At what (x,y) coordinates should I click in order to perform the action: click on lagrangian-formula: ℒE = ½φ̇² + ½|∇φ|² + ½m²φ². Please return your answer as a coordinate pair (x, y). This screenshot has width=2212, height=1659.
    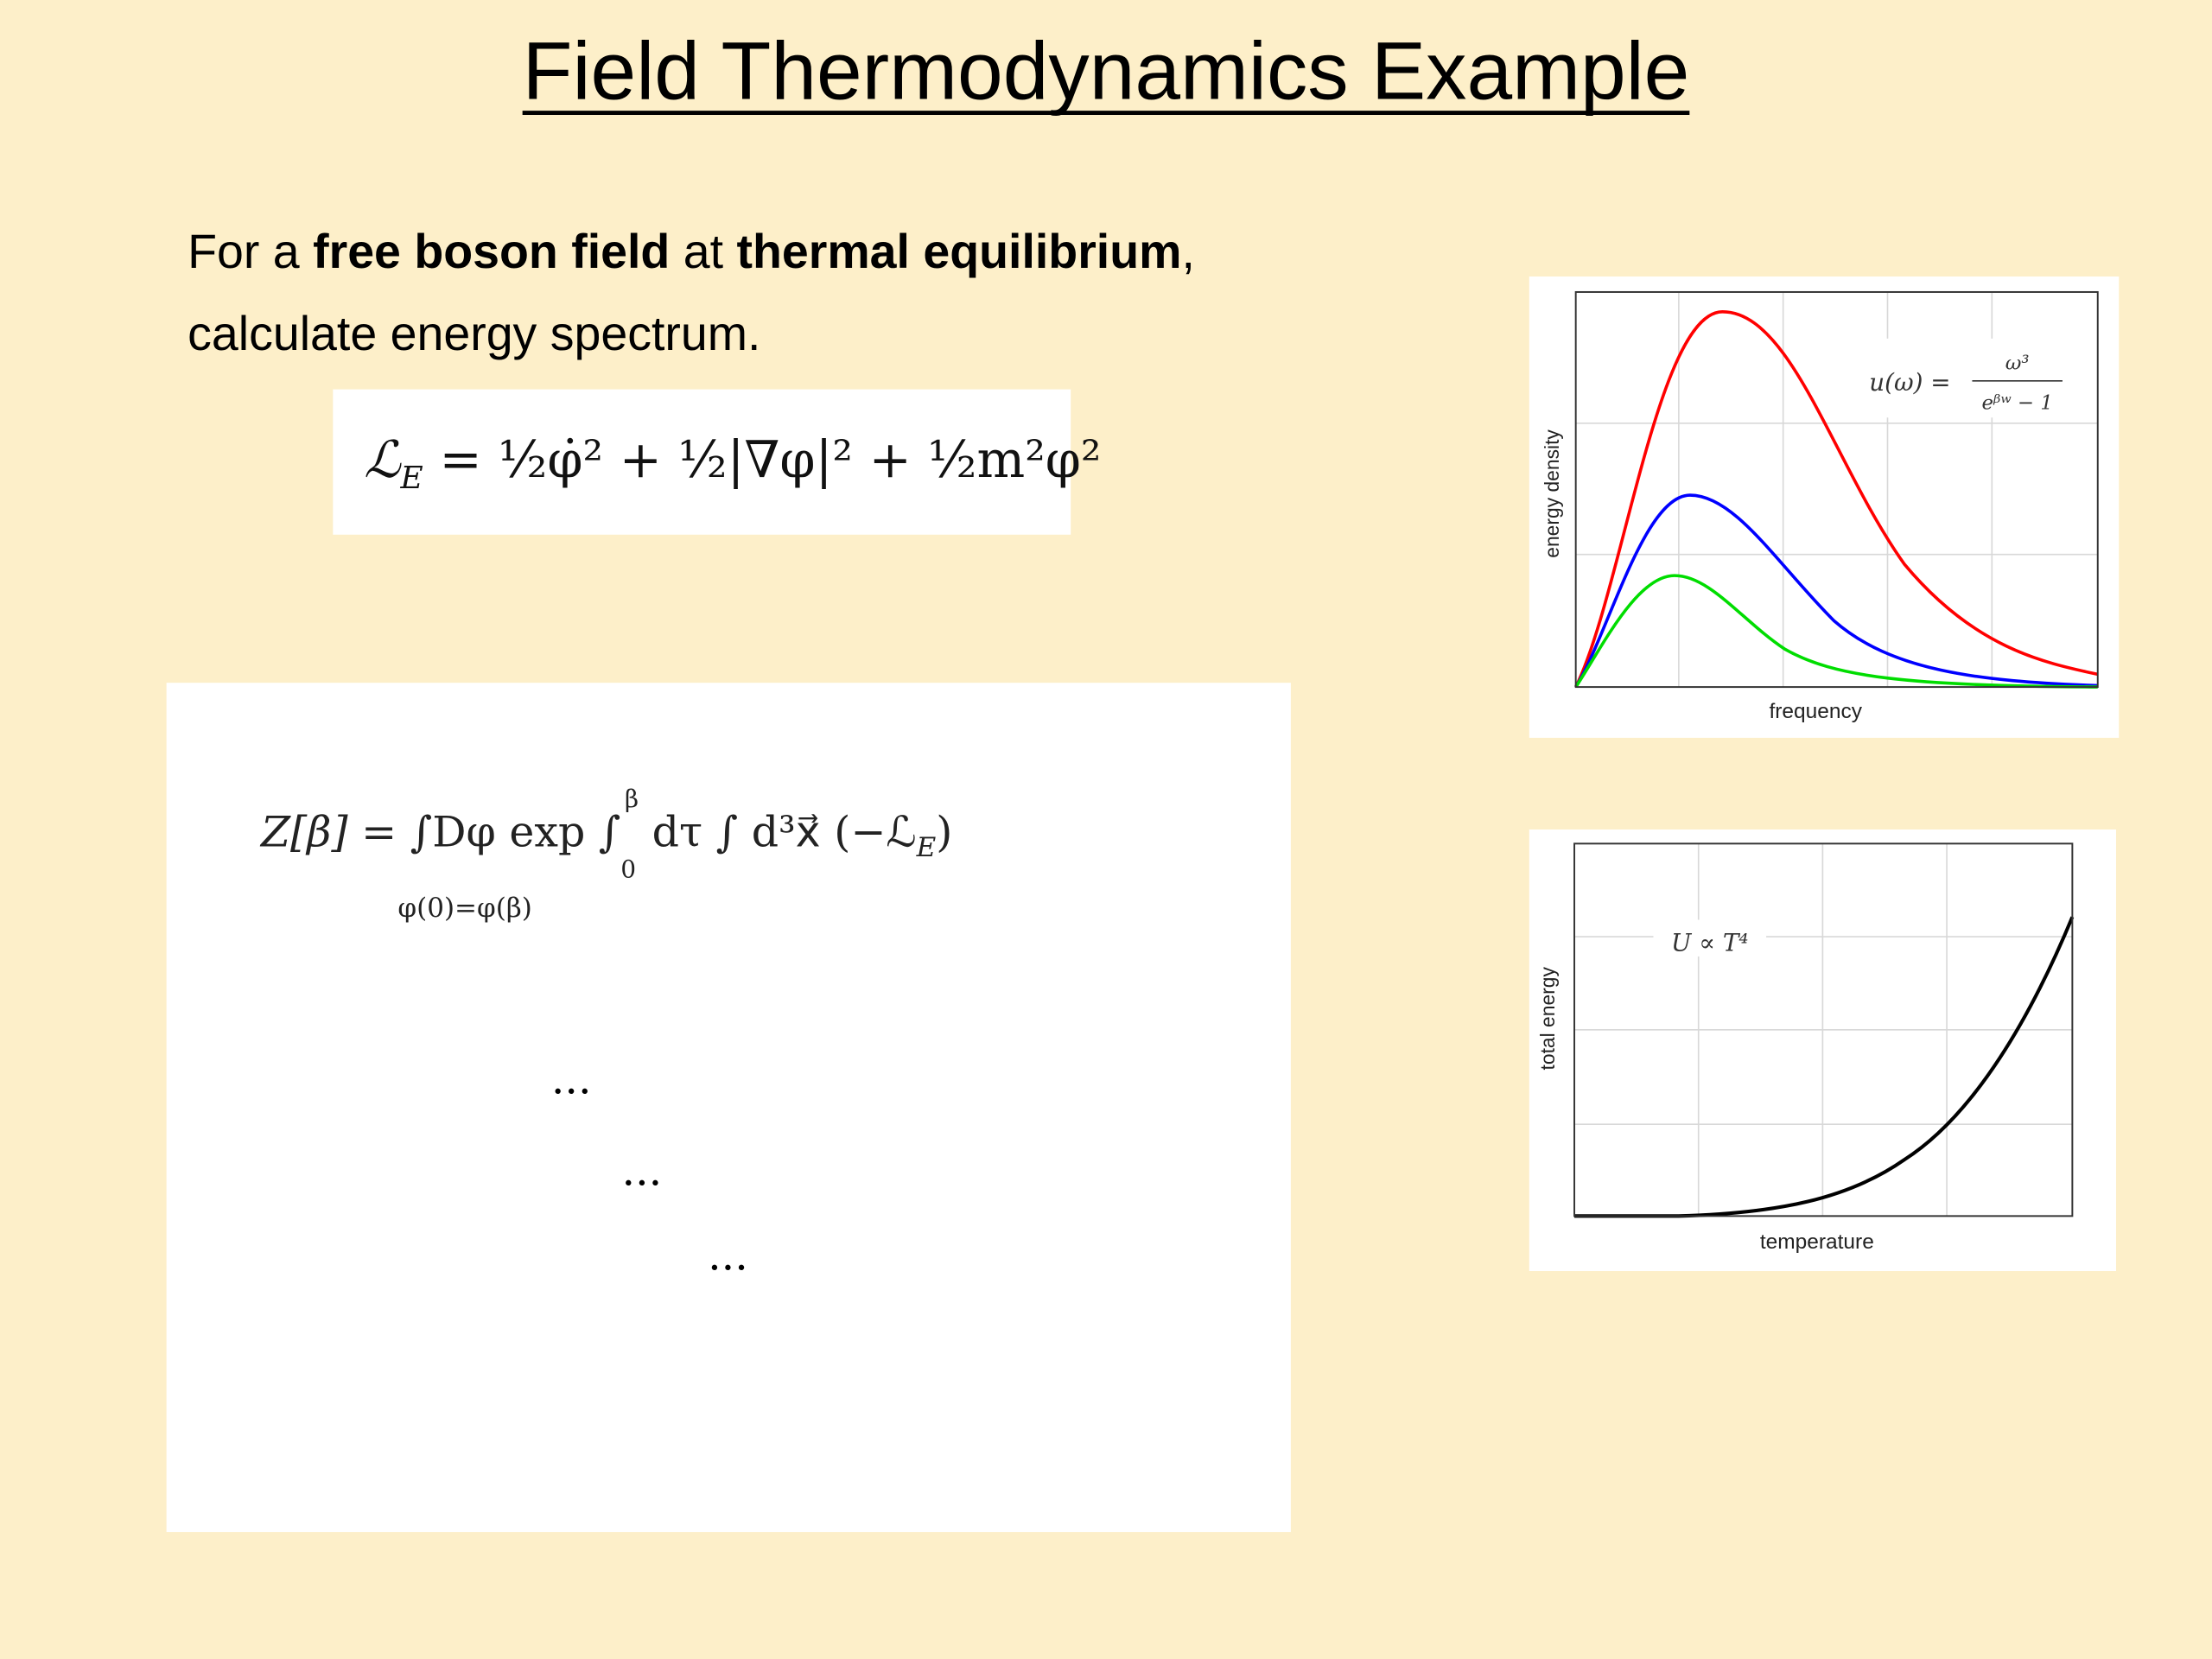
    Looking at the image, I should click on (732, 462).